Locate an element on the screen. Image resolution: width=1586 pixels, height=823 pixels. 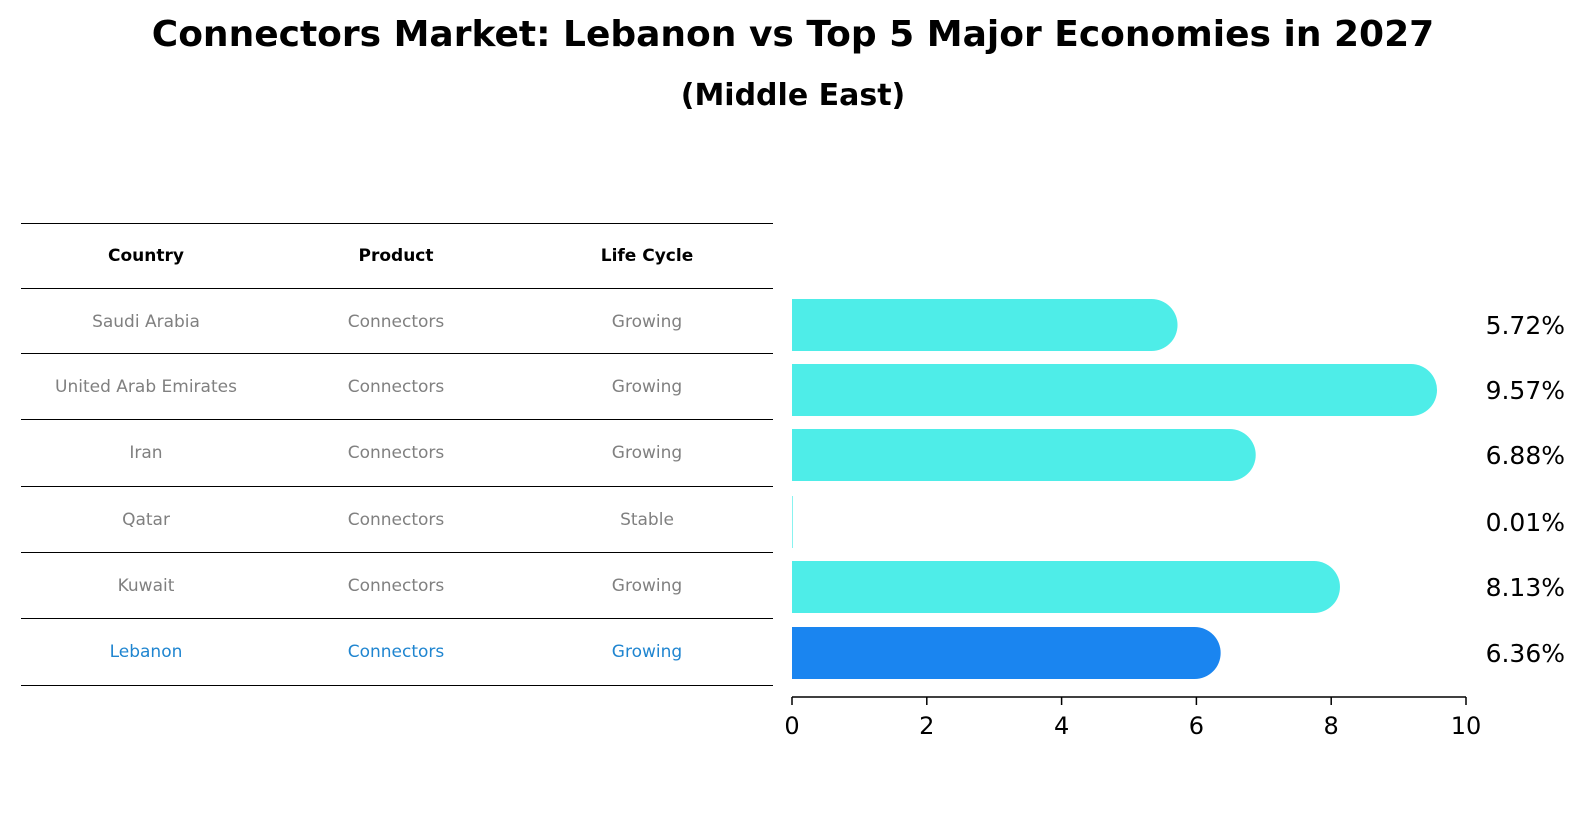
table-header-row: Country Product Life Cycle is located at coordinates (397, 256).